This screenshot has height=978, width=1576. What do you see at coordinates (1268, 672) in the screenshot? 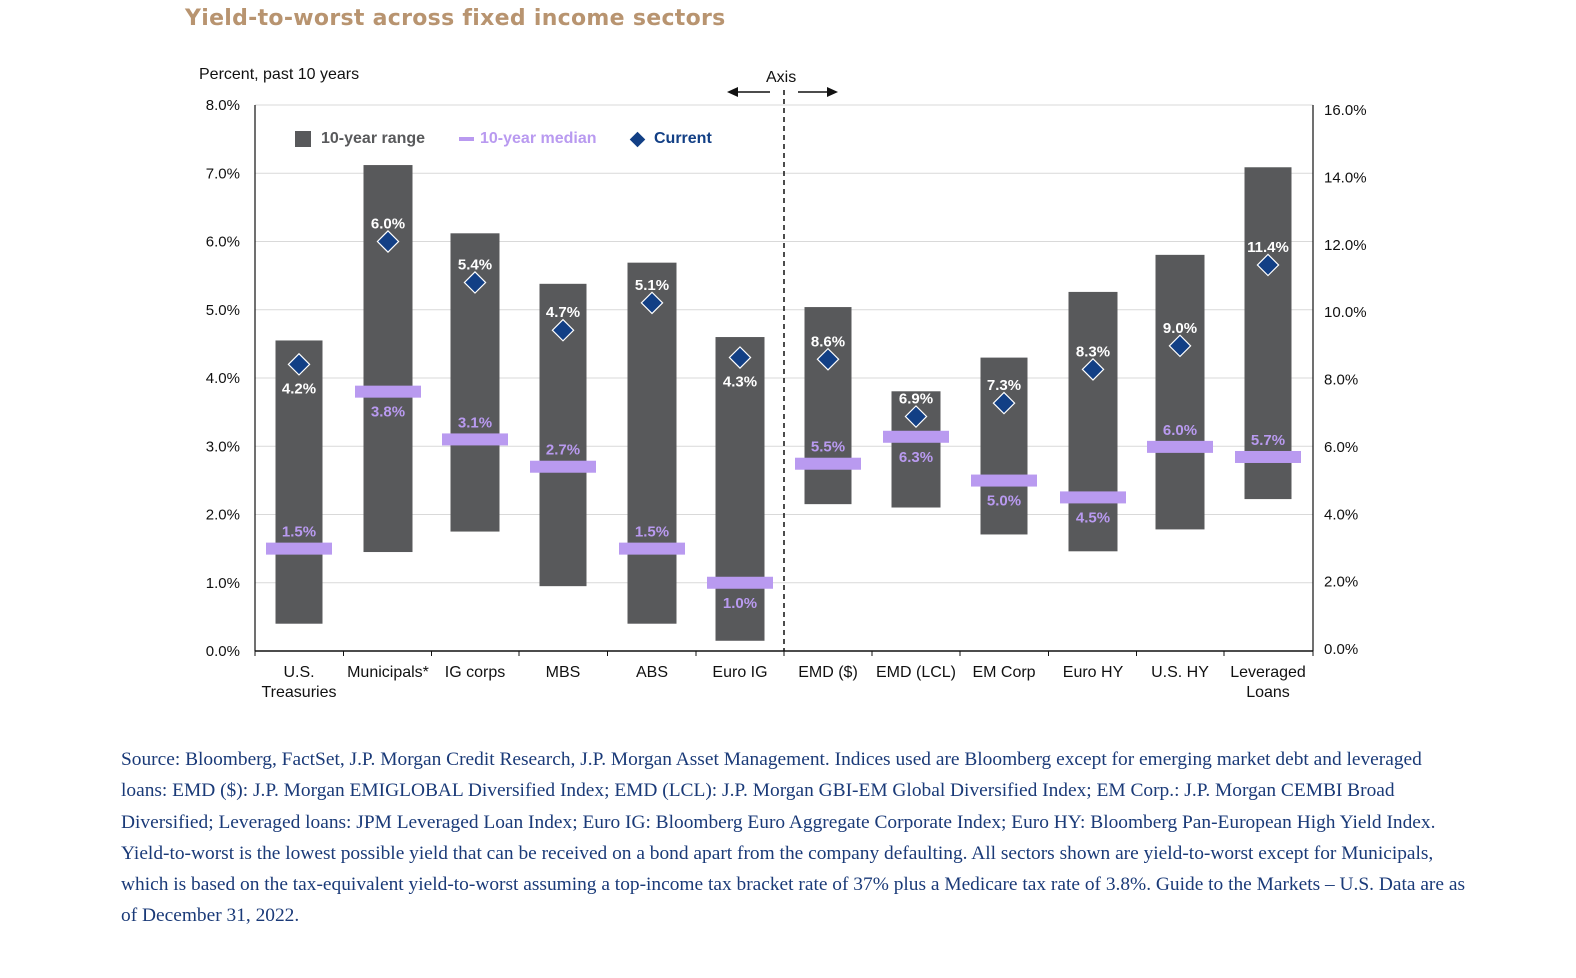
I see `category-label: Leveraged` at bounding box center [1268, 672].